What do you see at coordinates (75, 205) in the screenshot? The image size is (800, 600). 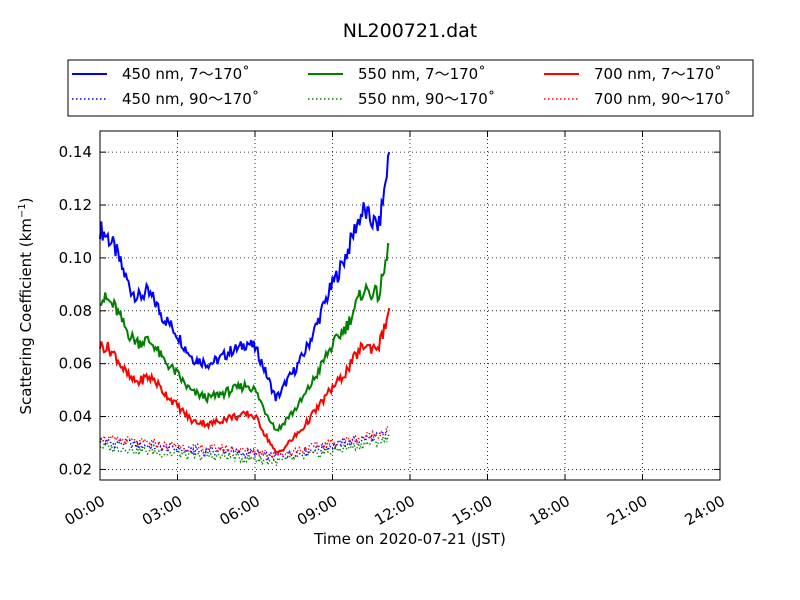 I see `y-tick-label: 0.12` at bounding box center [75, 205].